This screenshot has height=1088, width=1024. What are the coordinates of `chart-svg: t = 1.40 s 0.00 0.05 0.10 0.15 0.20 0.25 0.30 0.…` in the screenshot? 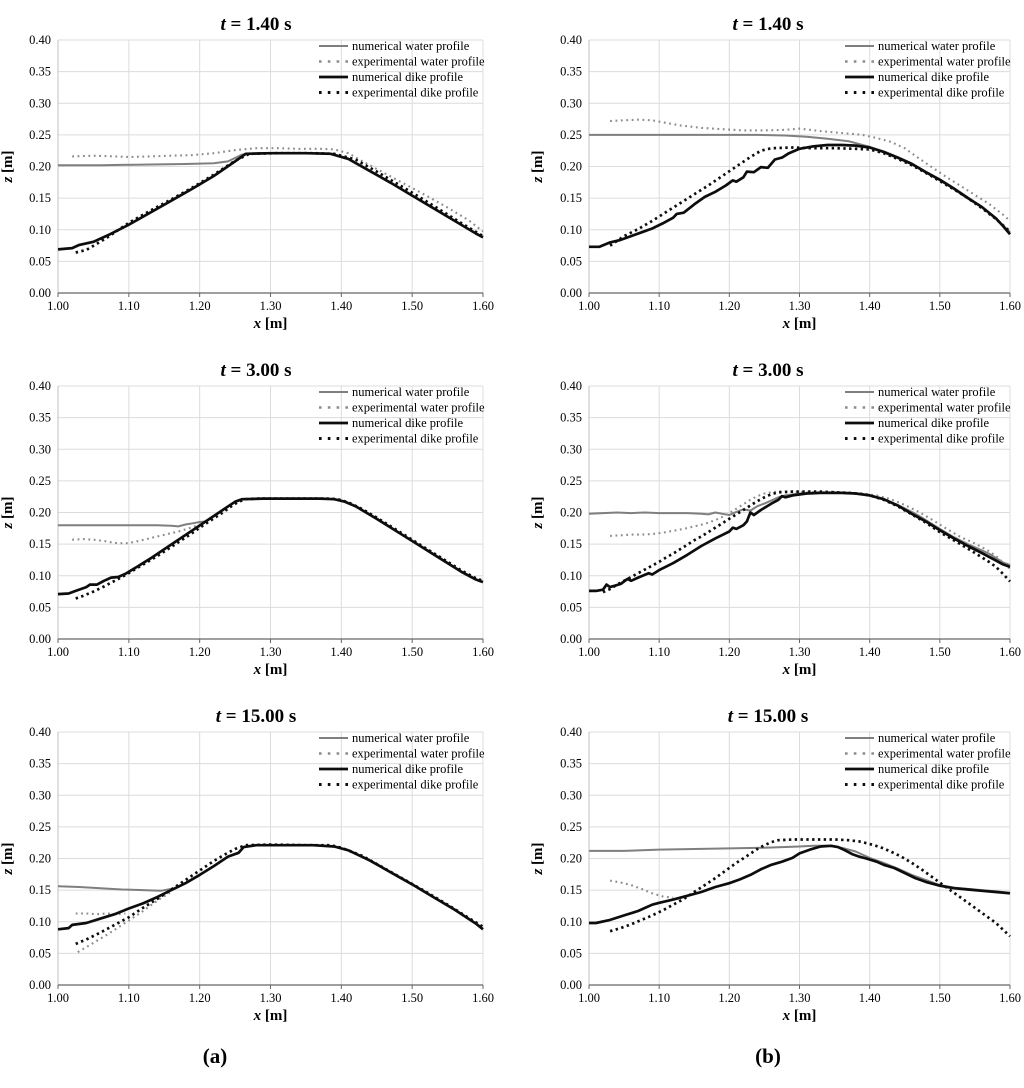 It's located at (247, 173).